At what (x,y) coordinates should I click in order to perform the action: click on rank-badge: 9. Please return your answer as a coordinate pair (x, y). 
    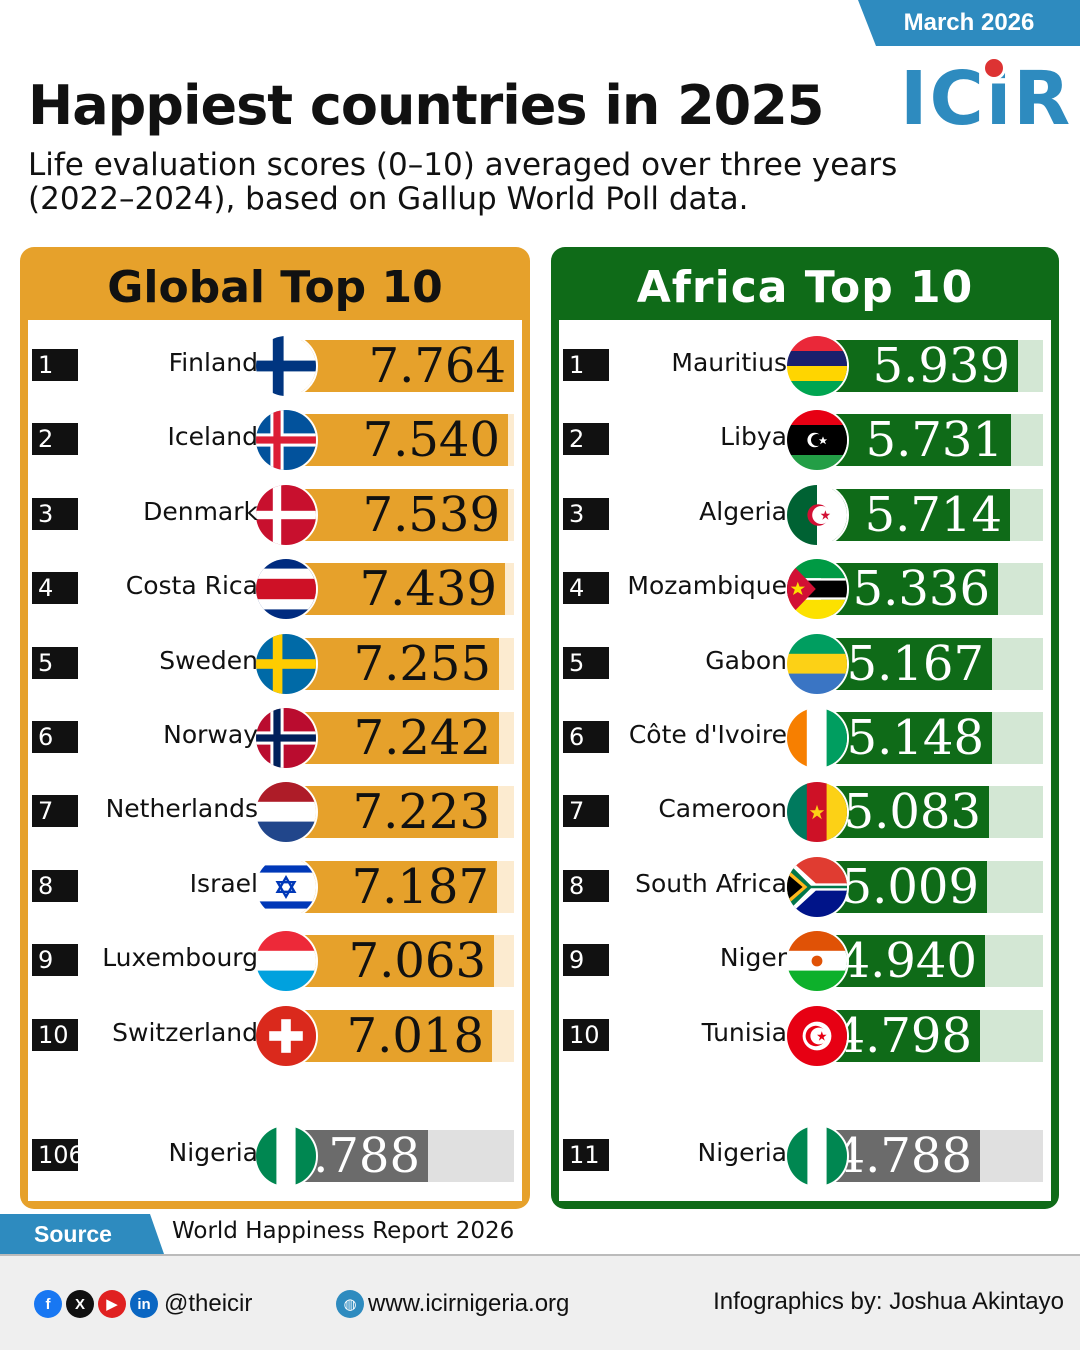
    Looking at the image, I should click on (586, 960).